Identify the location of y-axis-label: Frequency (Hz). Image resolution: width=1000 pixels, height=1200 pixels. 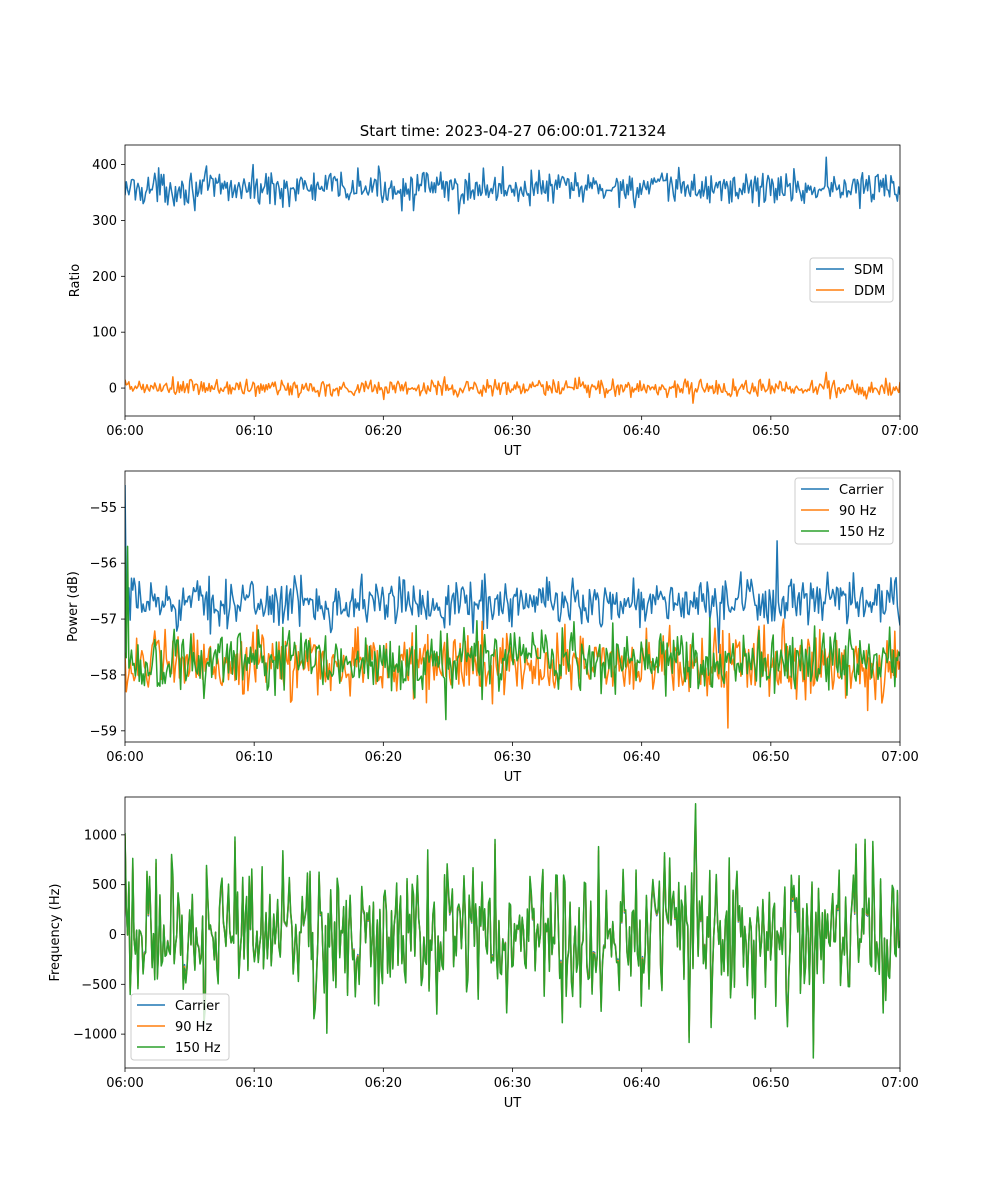
(55, 932).